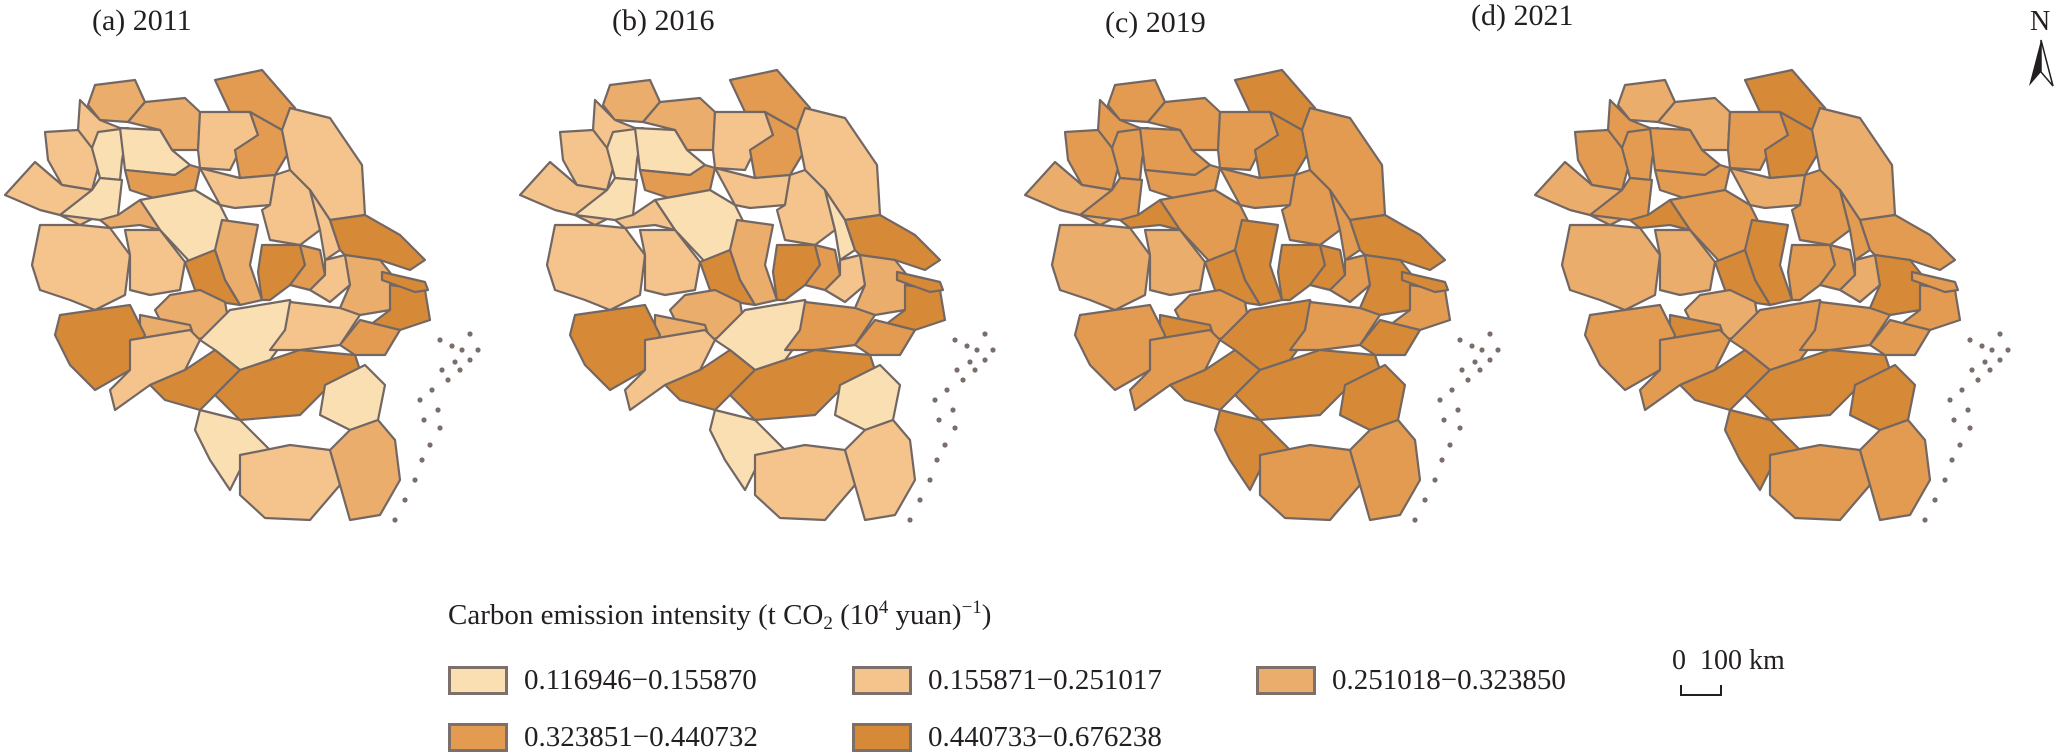 The width and height of the screenshot is (2056, 756). What do you see at coordinates (232, 450) in the screenshot?
I see `region-r39-2011` at bounding box center [232, 450].